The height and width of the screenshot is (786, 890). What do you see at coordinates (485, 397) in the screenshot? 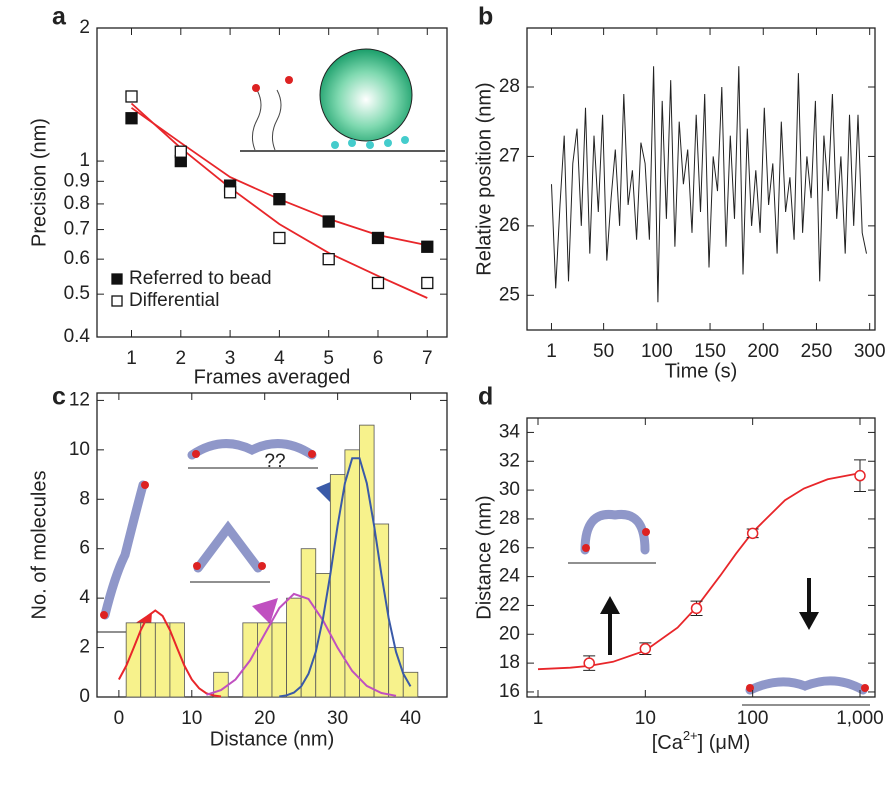
I see `panel-label: d` at bounding box center [485, 397].